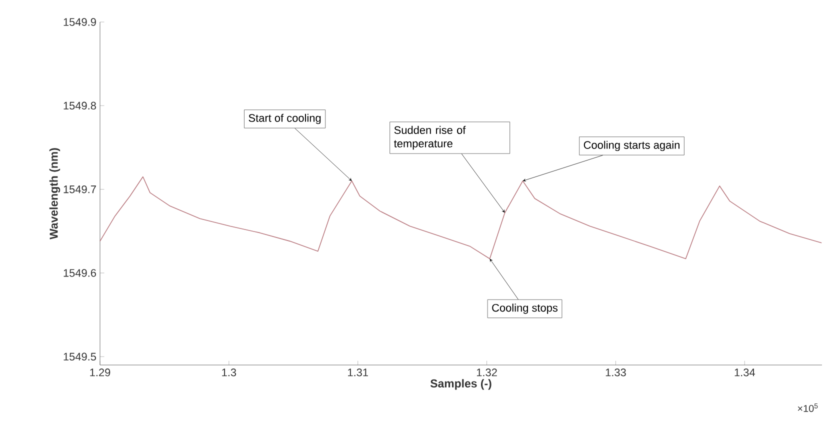  What do you see at coordinates (358, 372) in the screenshot?
I see `x-tick-label: 1.31` at bounding box center [358, 372].